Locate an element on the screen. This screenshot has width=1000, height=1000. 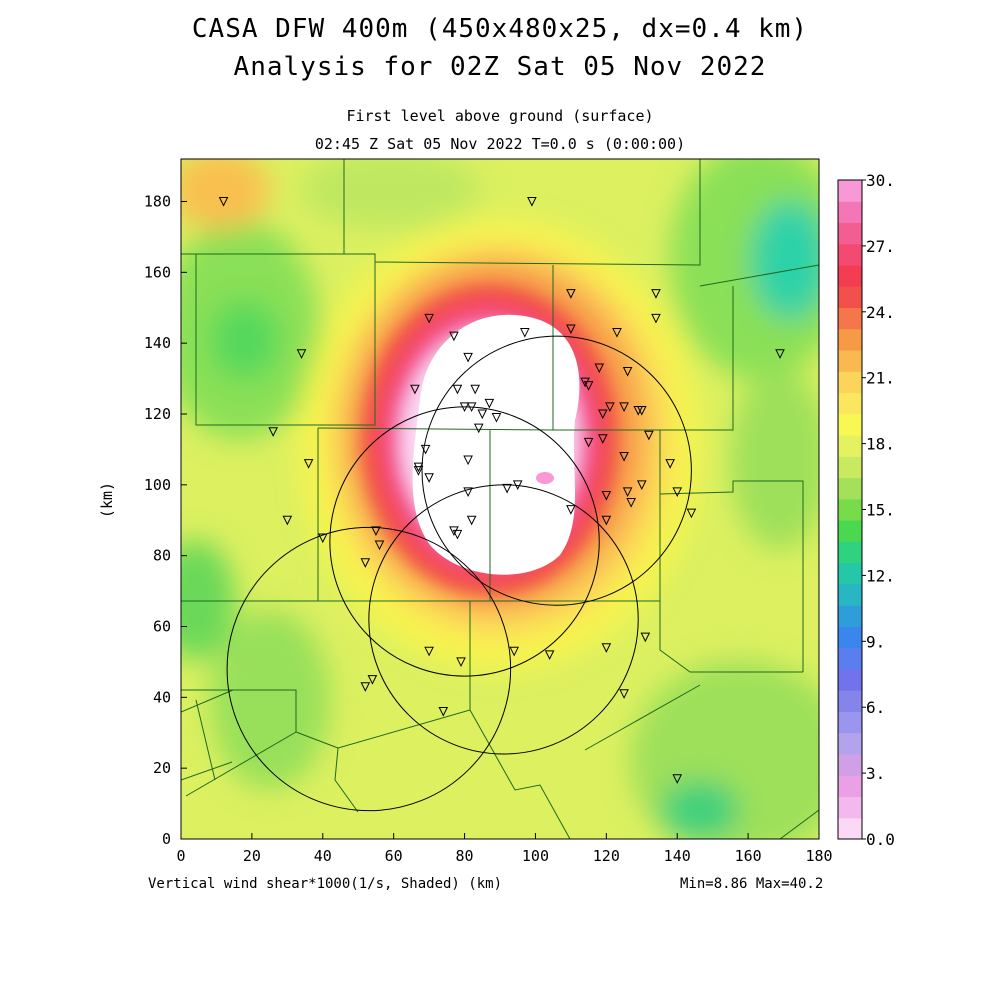
x-tick-label: 100 is located at coordinates (535, 856).